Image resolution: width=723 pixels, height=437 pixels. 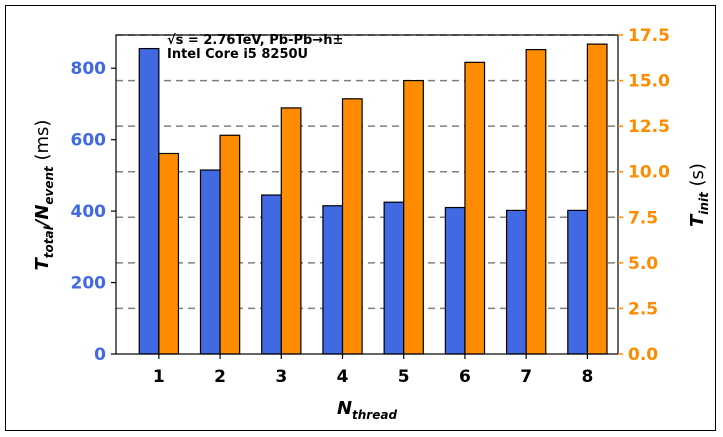 I want to click on x-axis-label: Nthread, so click(x=367, y=410).